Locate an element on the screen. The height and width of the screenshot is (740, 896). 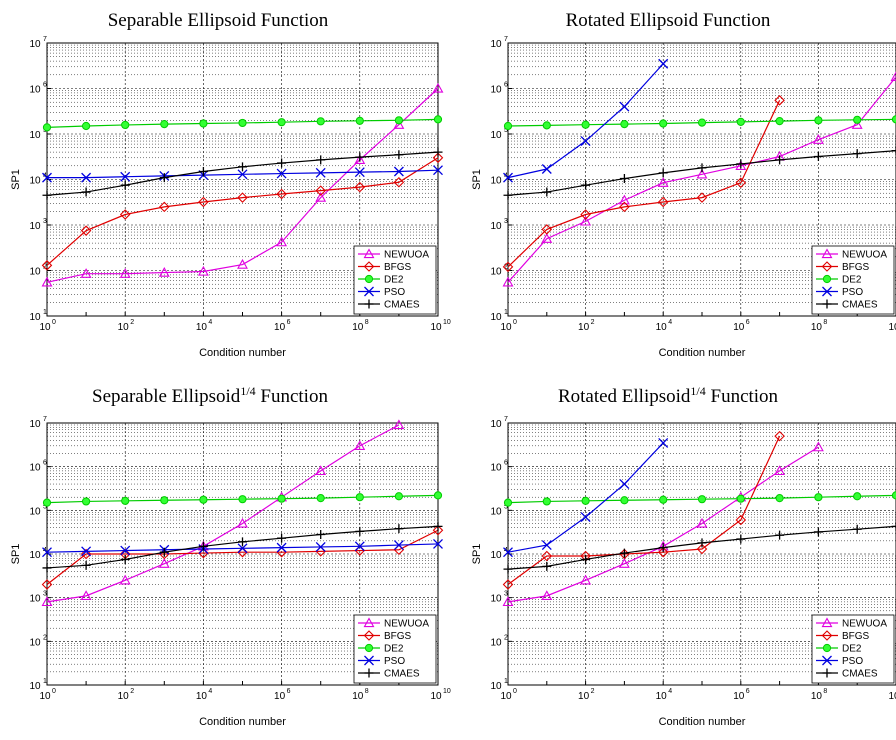
legend-item: BFGS is located at coordinates (385, 267).